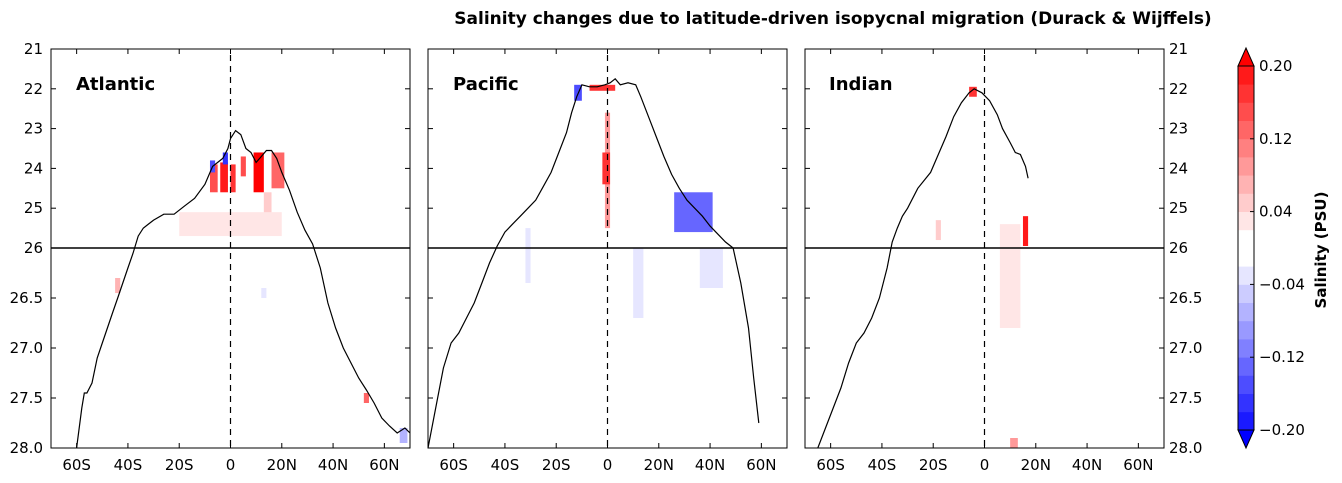 Image resolution: width=1342 pixels, height=483 pixels. Describe the element at coordinates (26, 248) in the screenshot. I see `y-axis-left: 21 22 23 24 25 26 26.5 27.0 27.5 28.0` at that location.